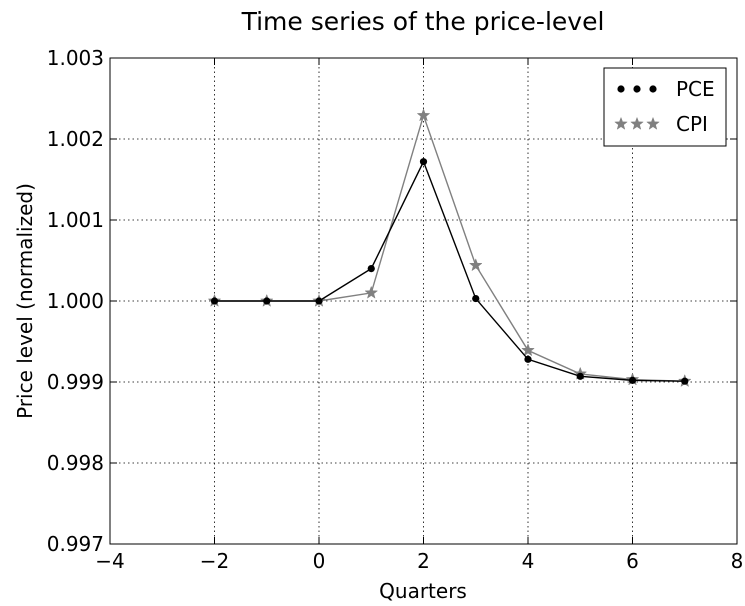  Describe the element at coordinates (692, 124) in the screenshot. I see `legend-cpi-label: CPI` at that location.